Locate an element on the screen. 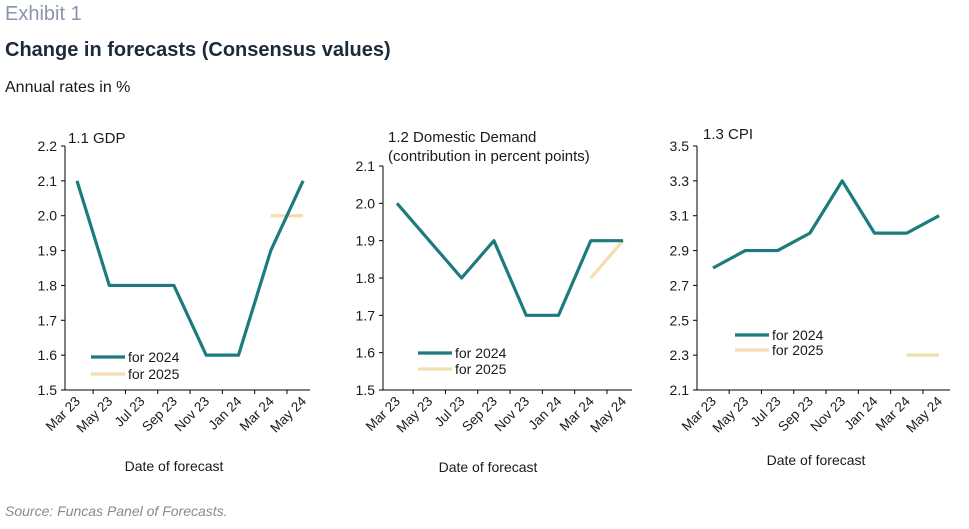 The width and height of the screenshot is (969, 529). y-tick-label: 2.7 is located at coordinates (680, 285).